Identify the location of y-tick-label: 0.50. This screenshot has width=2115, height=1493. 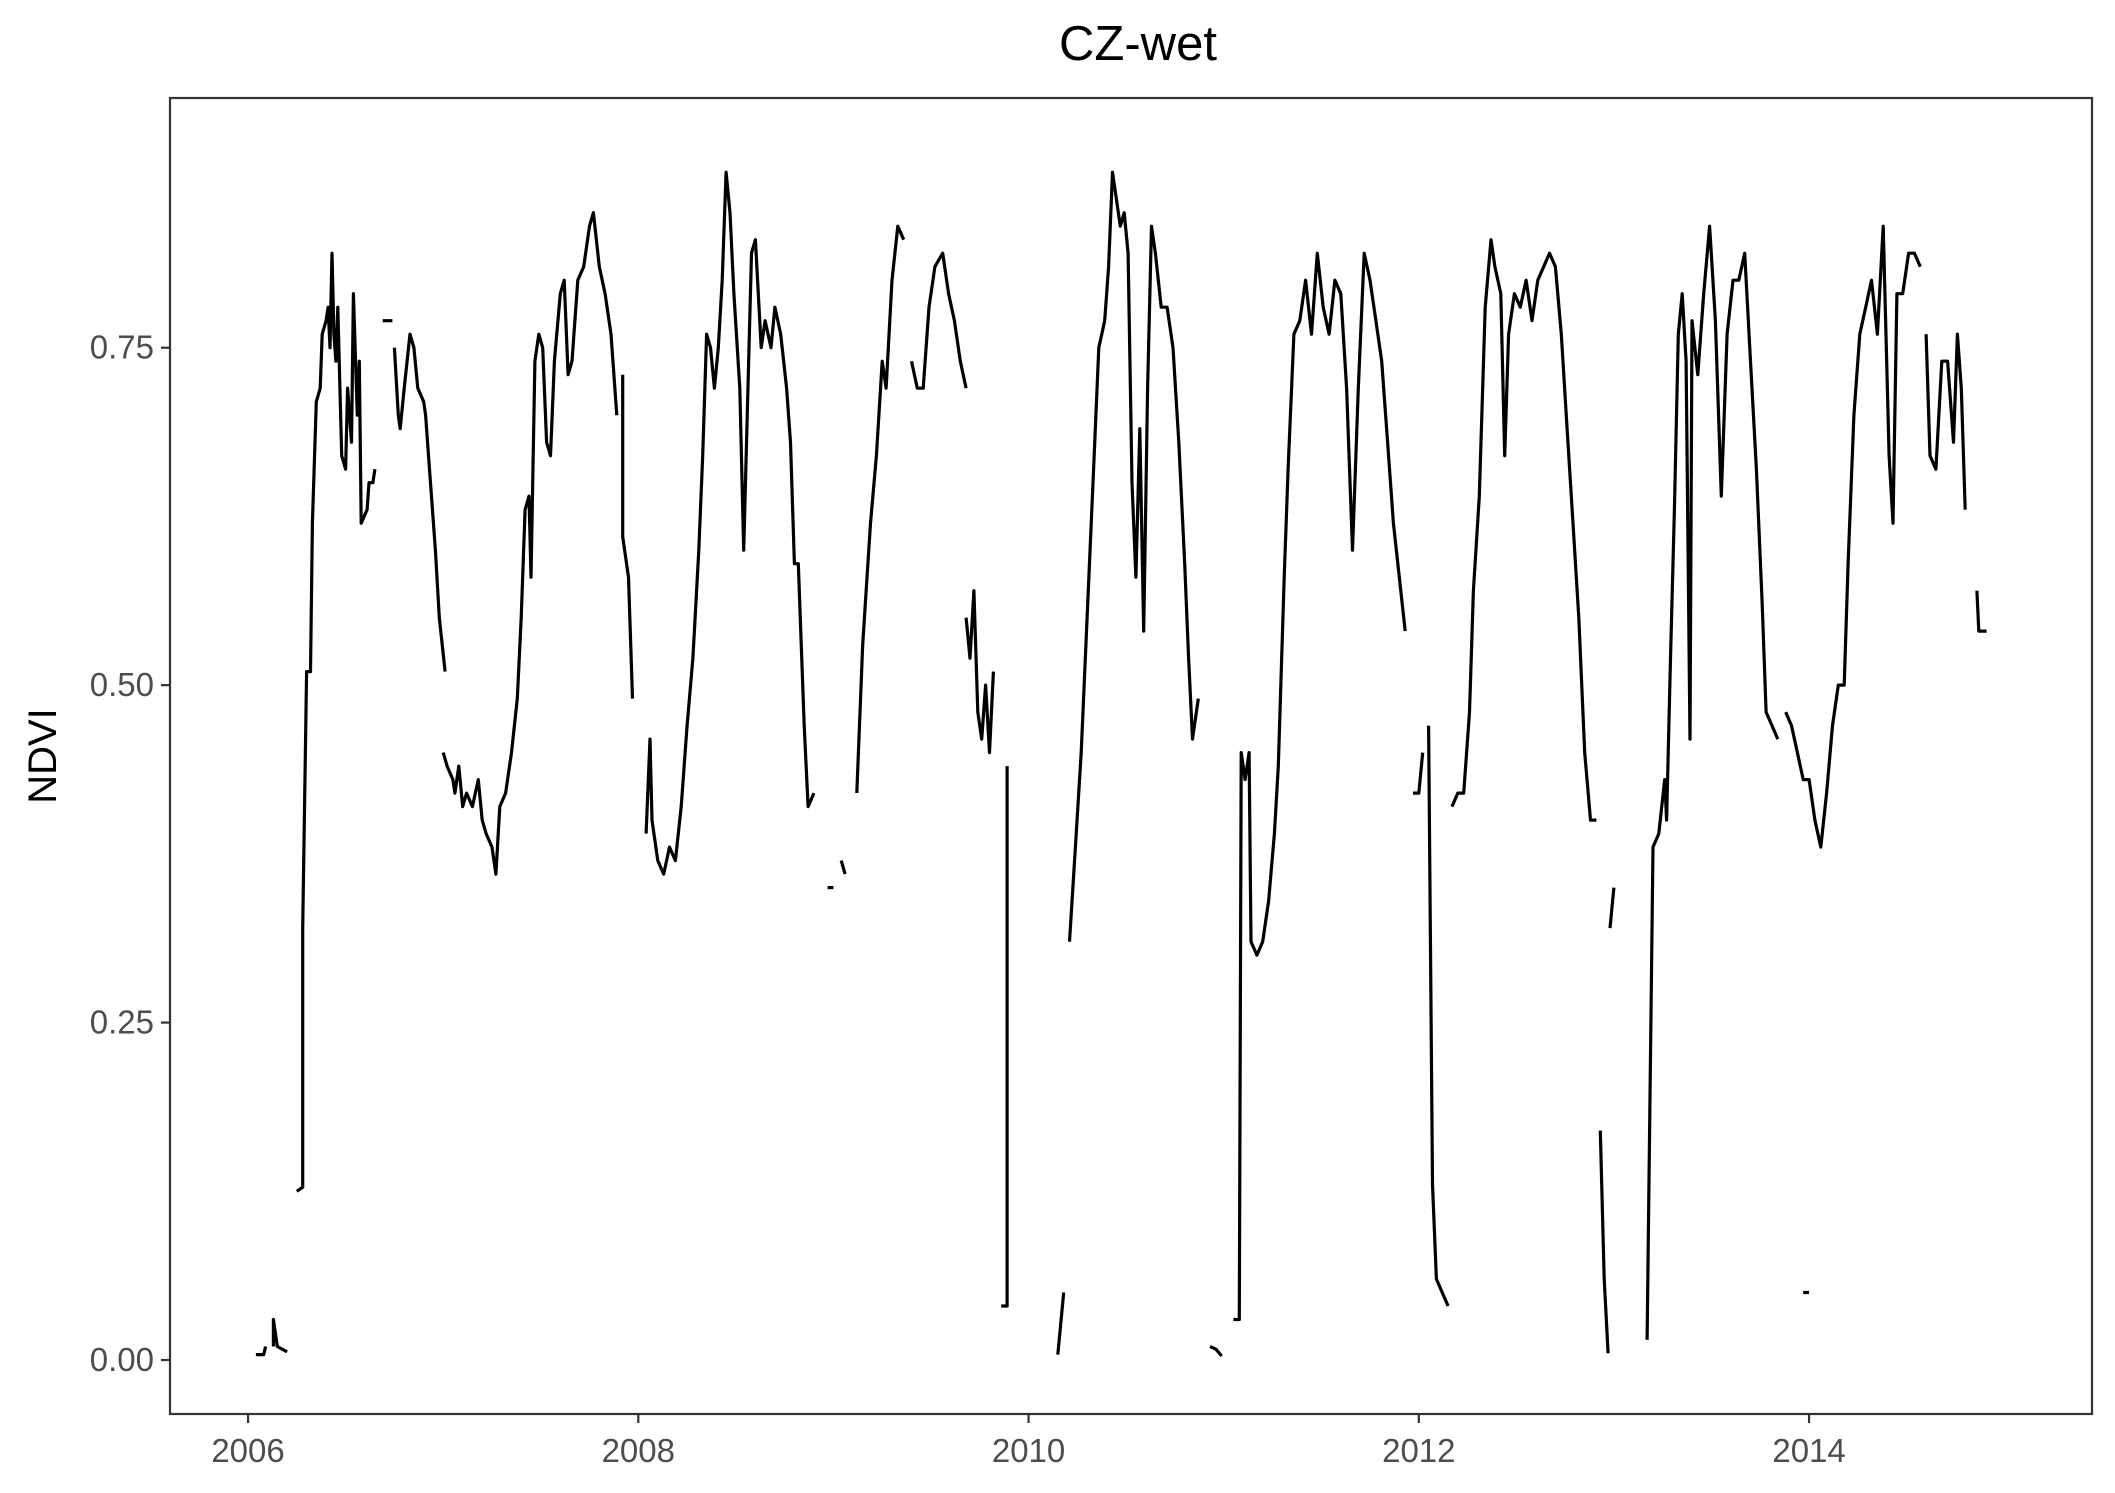
(122, 684).